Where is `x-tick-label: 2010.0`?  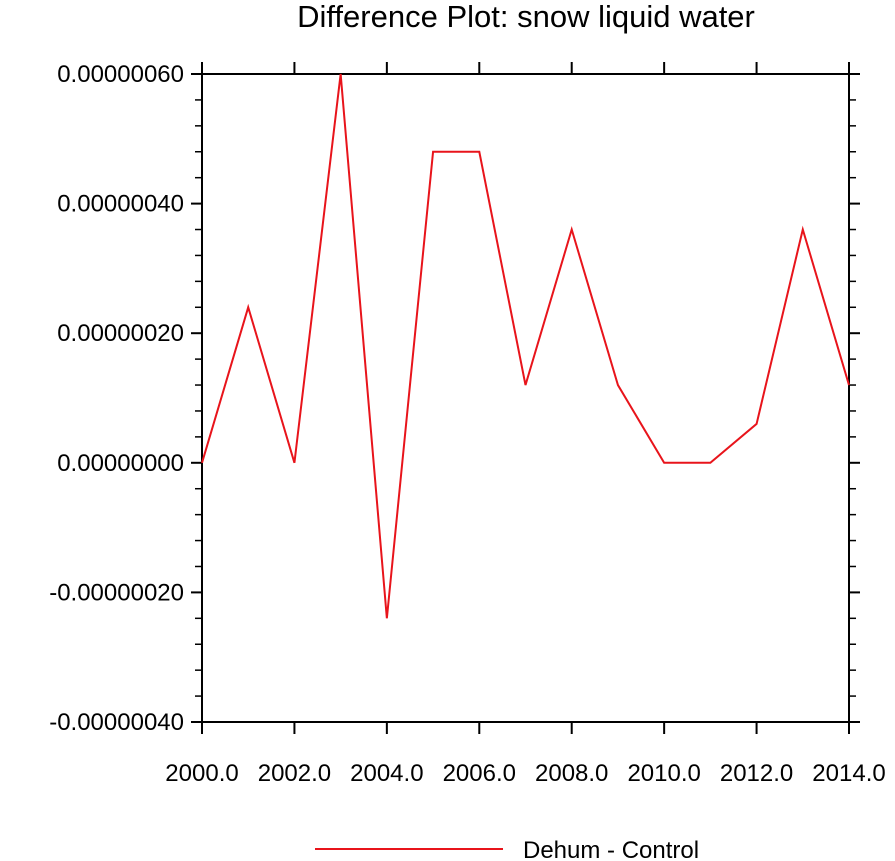 x-tick-label: 2010.0 is located at coordinates (663, 773).